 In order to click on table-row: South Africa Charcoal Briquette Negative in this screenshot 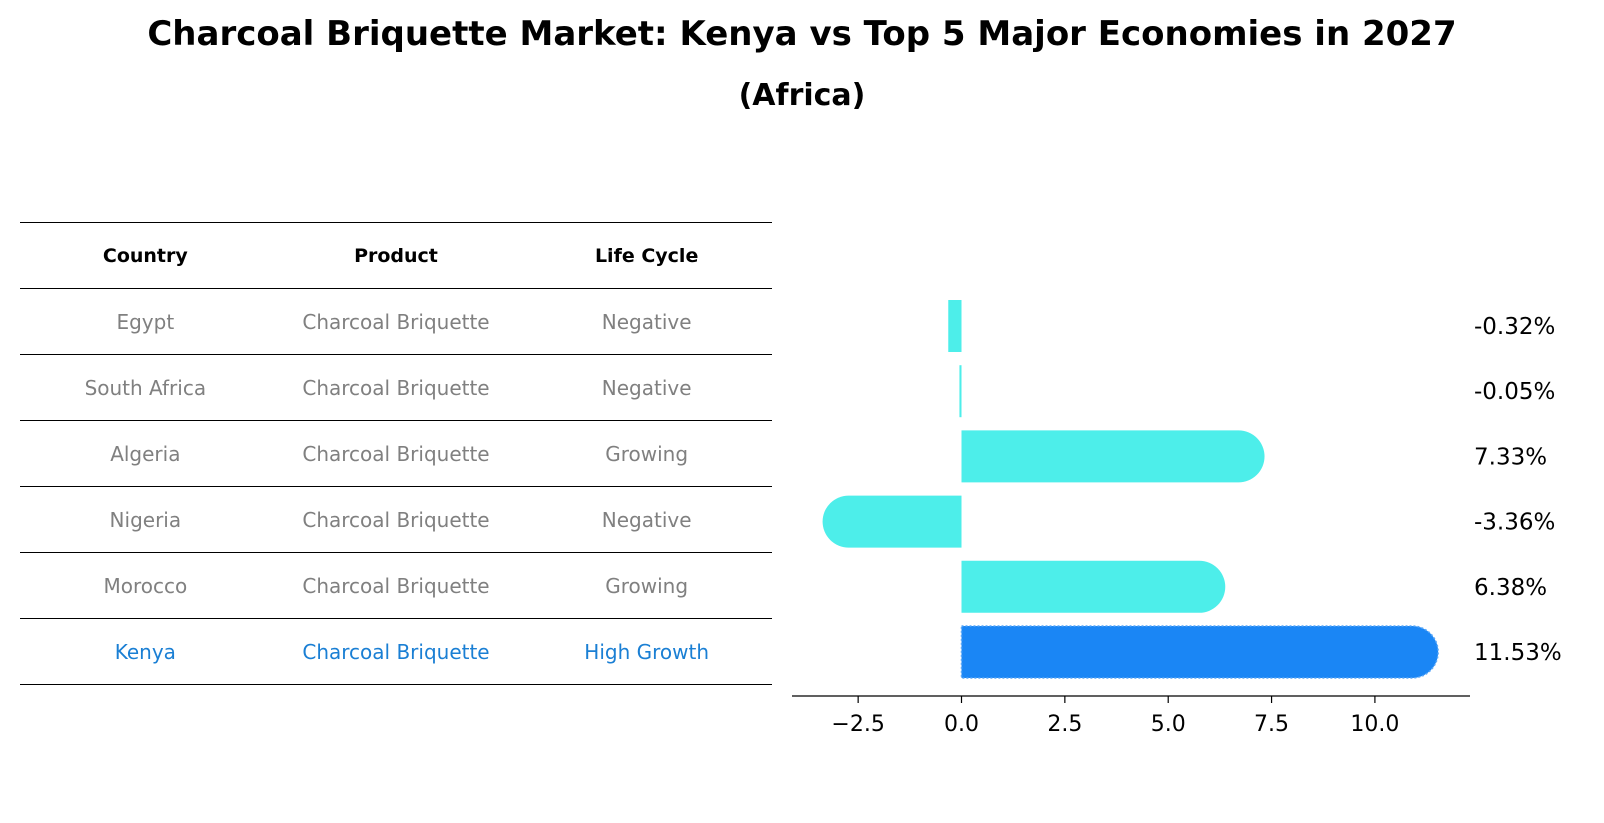, I will do `click(396, 387)`.